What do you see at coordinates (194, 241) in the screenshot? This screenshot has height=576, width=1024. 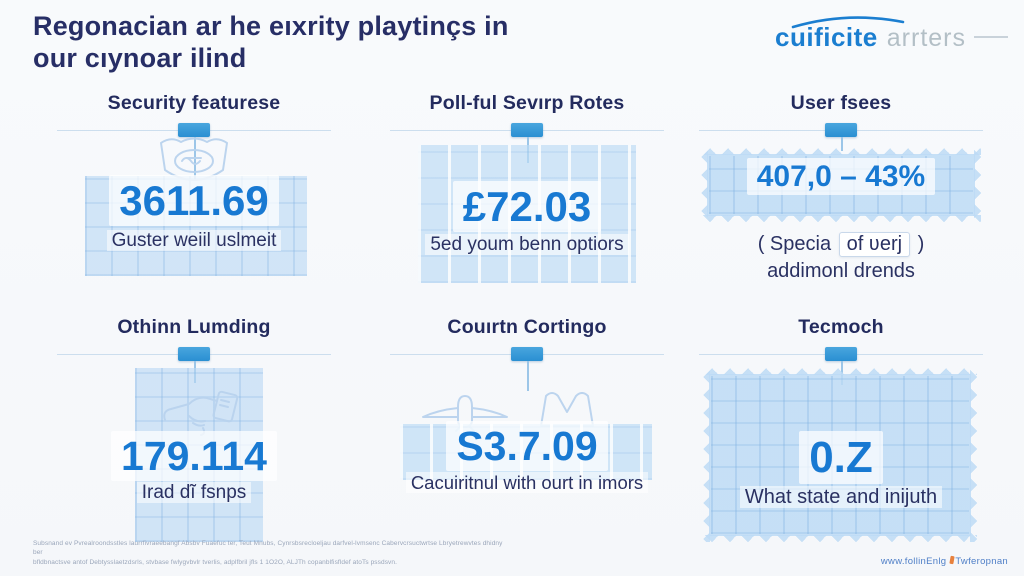 I see `stat-caption: Guster weiil uslmeit` at bounding box center [194, 241].